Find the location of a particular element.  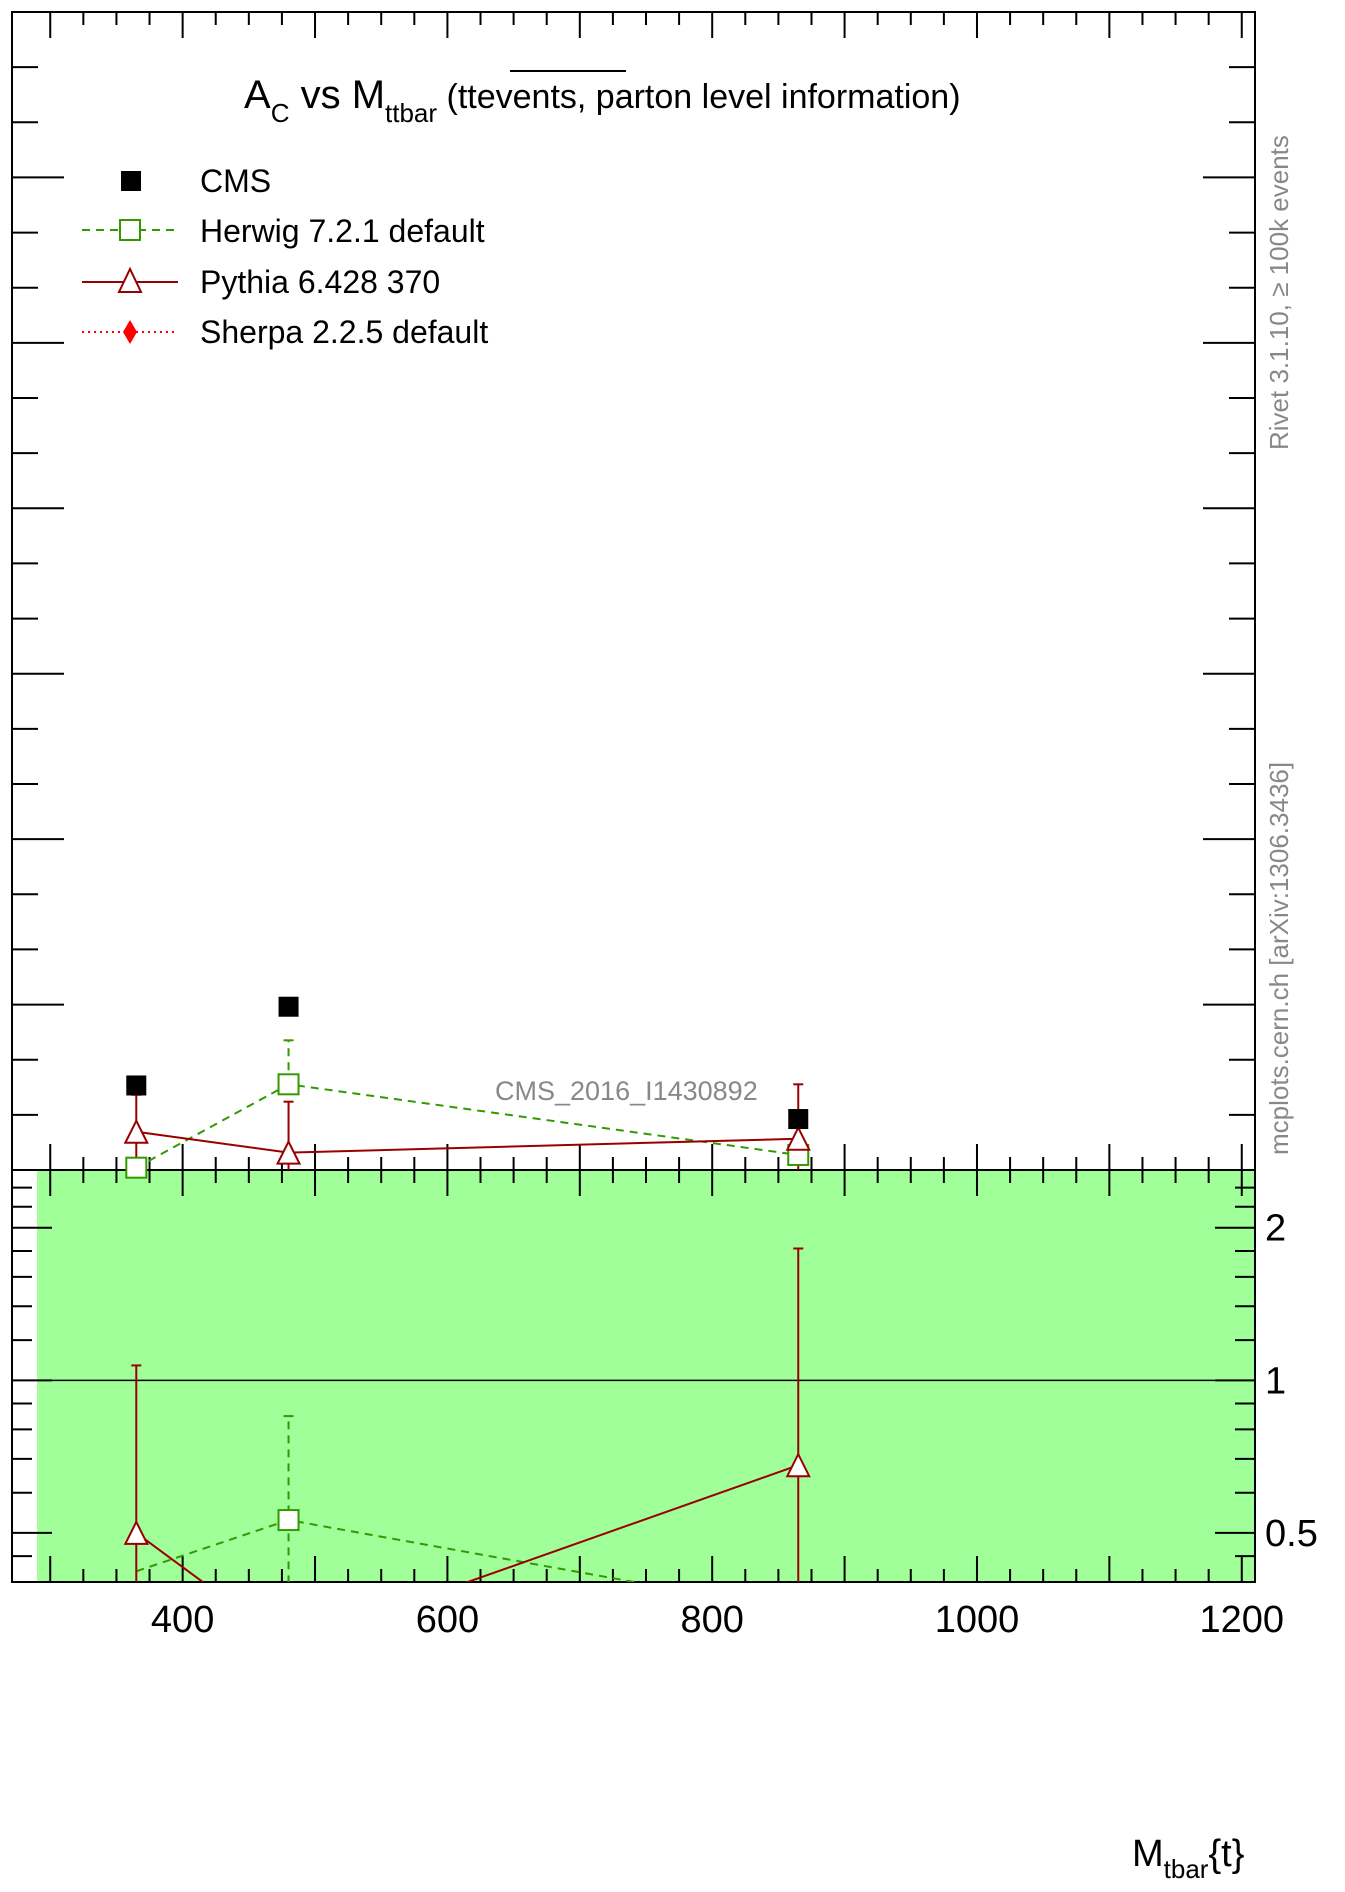

pythia-line is located at coordinates (467, 1142).